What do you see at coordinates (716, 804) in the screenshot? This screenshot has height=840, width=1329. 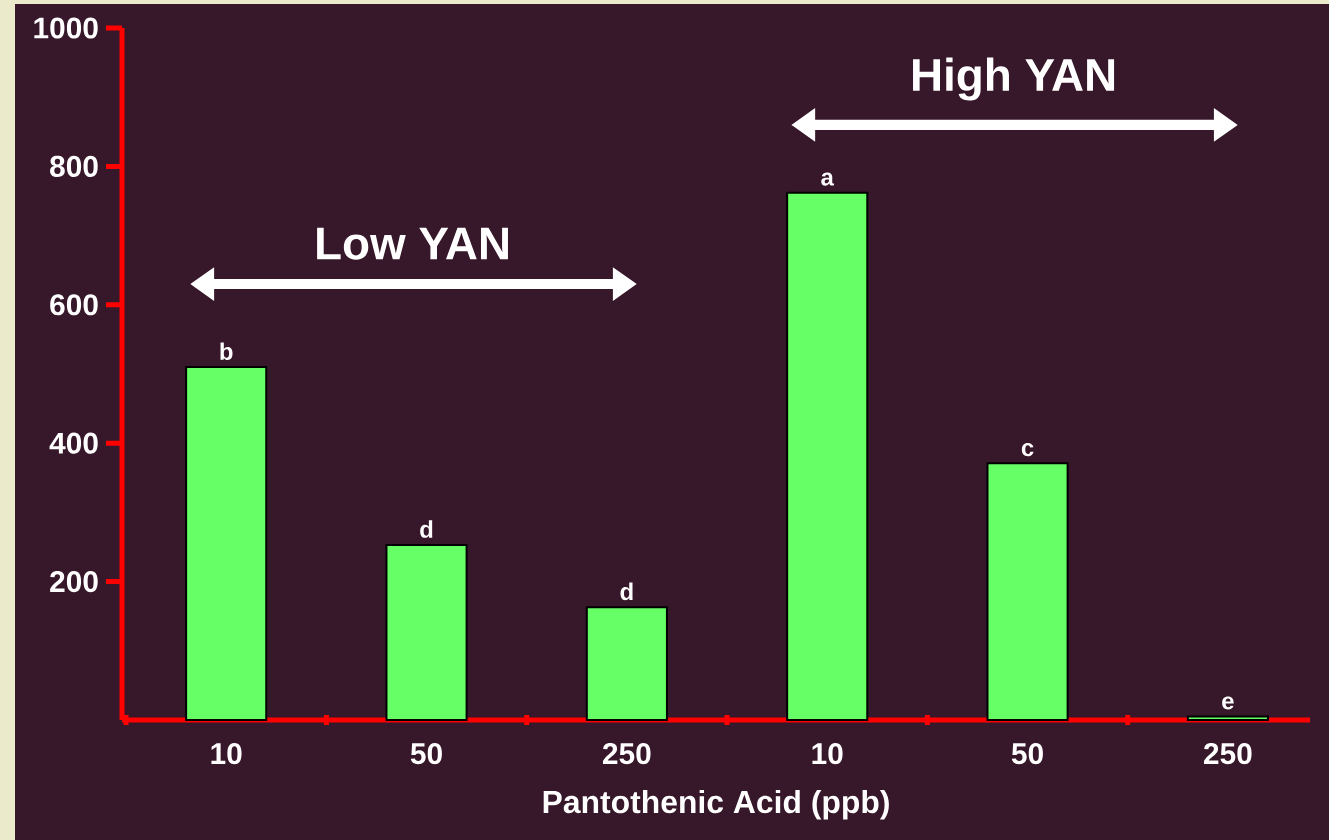 I see `x-axis-title: Pantothenic Acid (ppb)` at bounding box center [716, 804].